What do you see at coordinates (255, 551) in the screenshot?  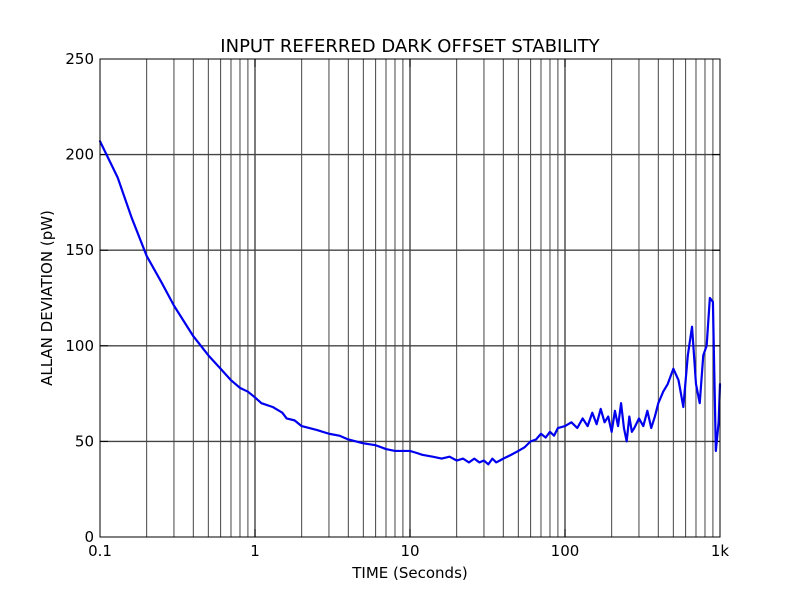 I see `x-tick-label: 1` at bounding box center [255, 551].